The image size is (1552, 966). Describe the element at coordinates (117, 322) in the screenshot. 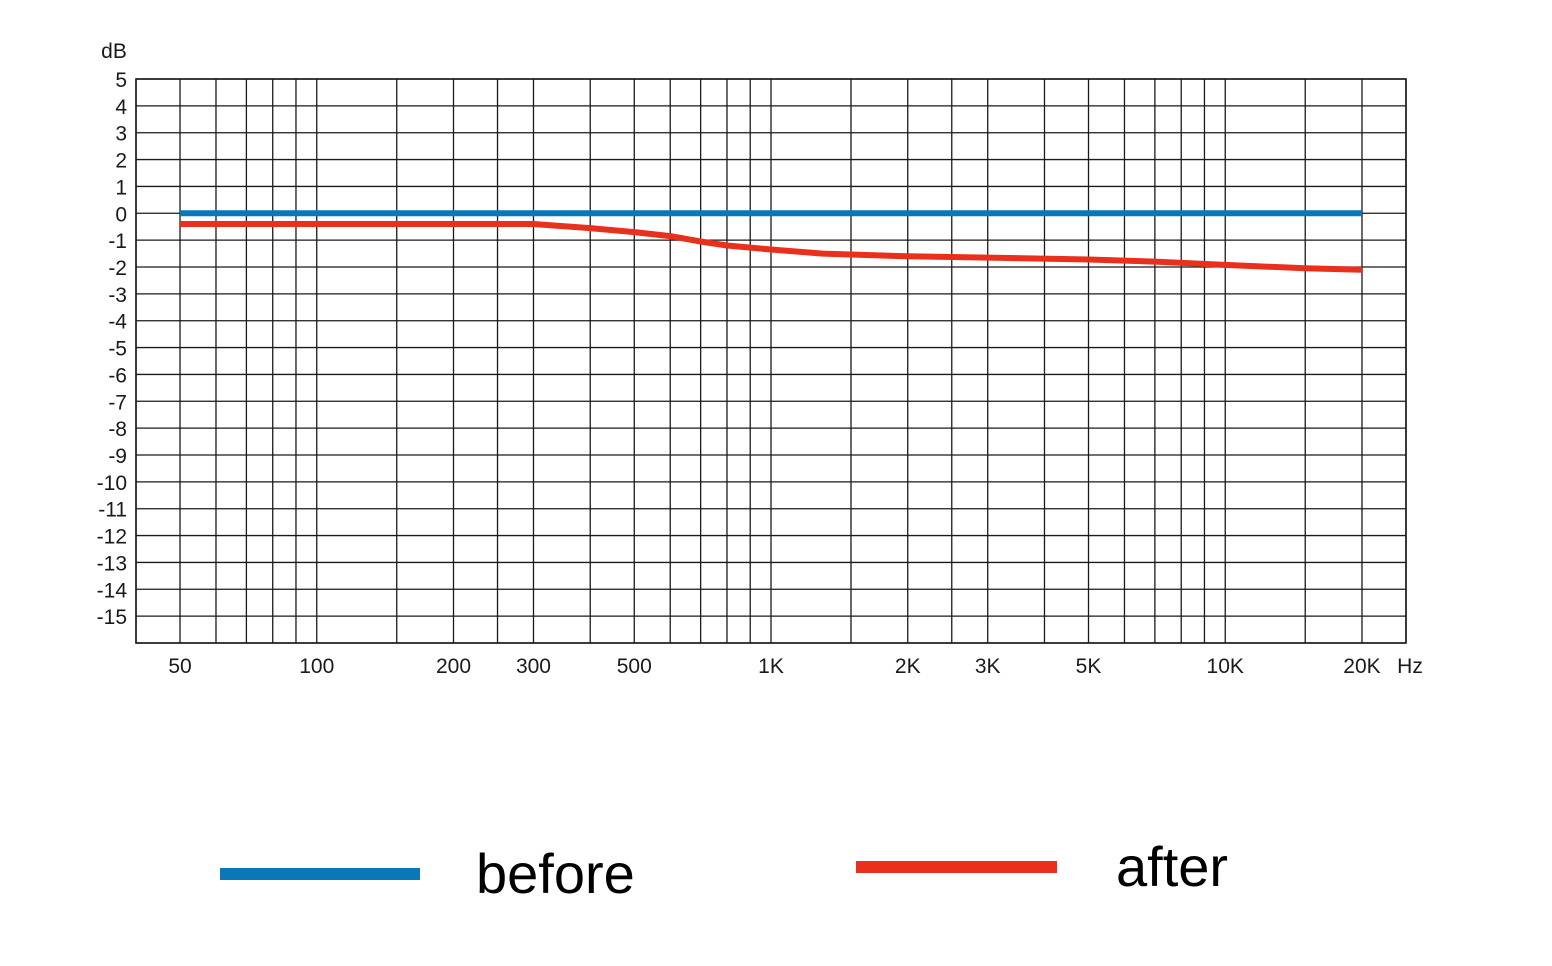

I see `y-tick-label: -4` at that location.